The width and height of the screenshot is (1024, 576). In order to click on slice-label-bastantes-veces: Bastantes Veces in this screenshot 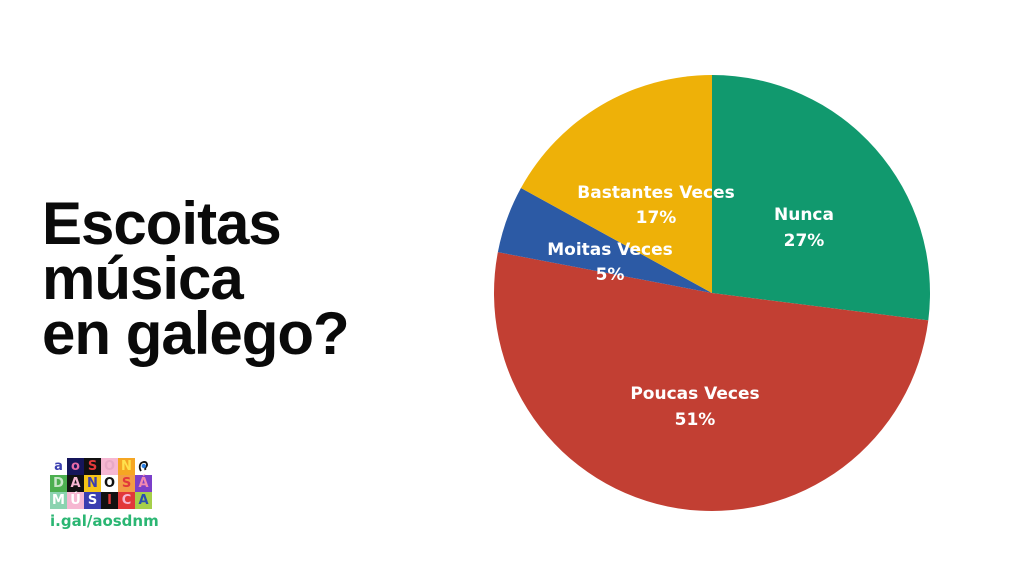, I will do `click(655, 193)`.